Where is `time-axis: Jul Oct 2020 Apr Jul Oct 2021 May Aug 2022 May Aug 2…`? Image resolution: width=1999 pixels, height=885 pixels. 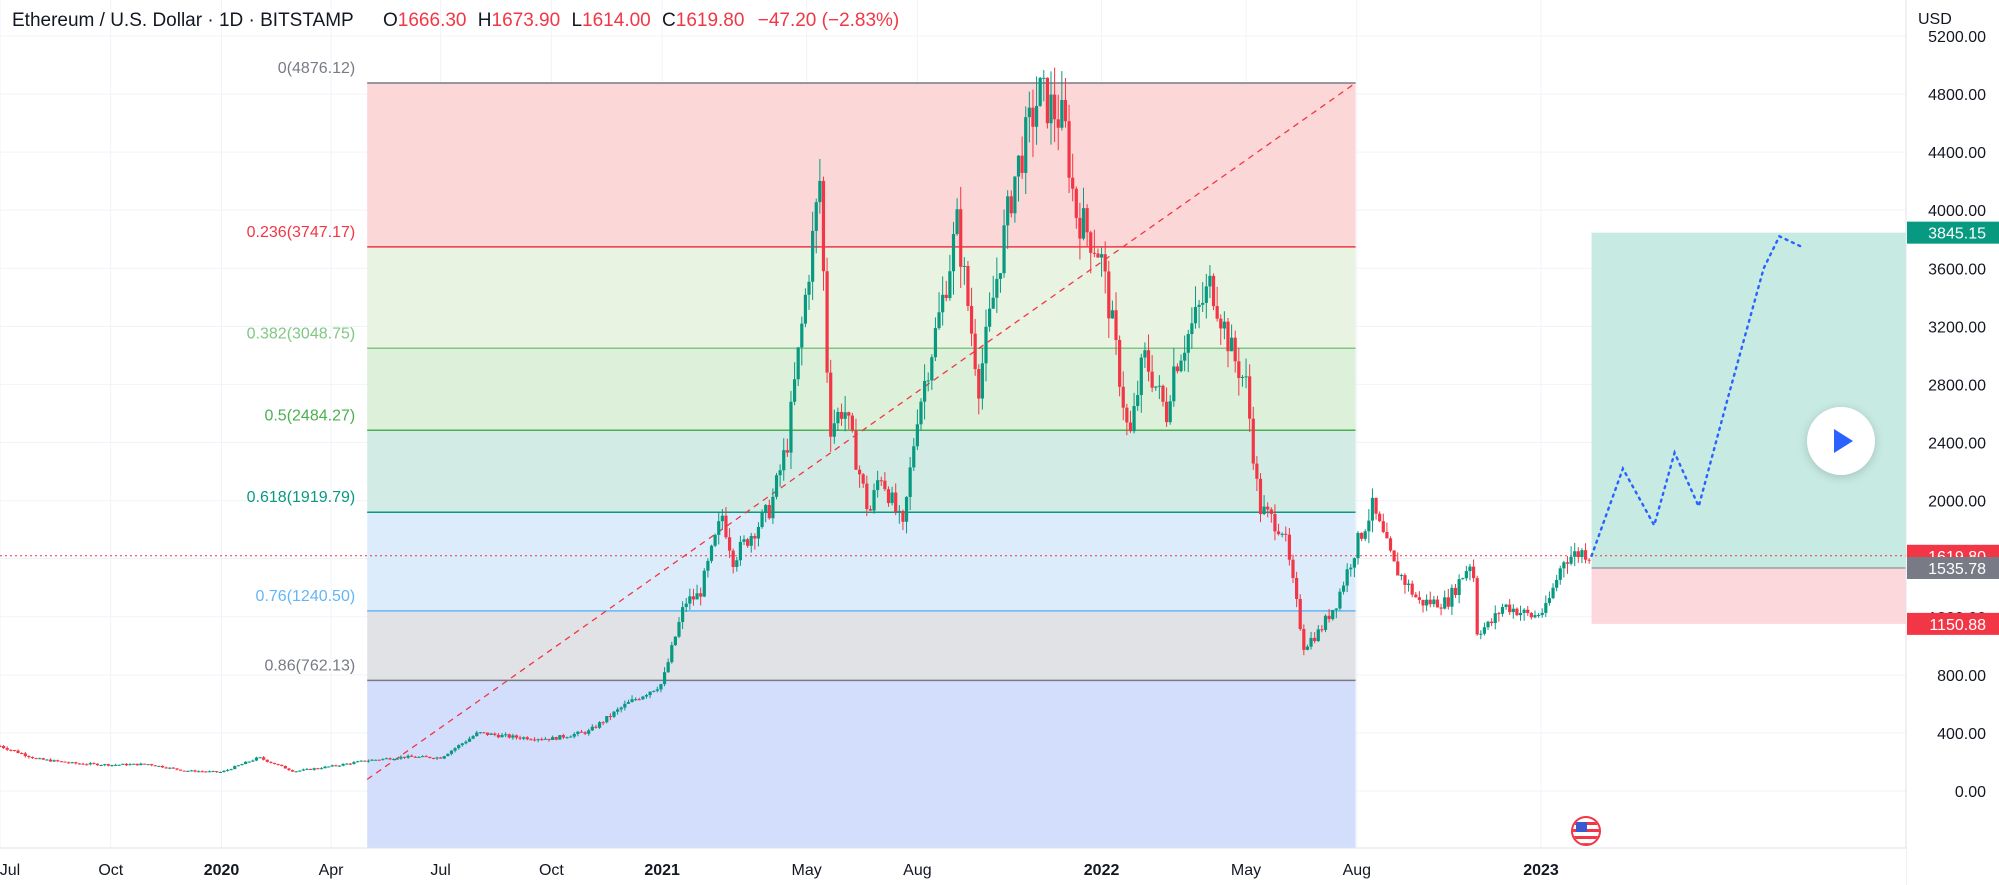 time-axis: Jul Oct 2020 Apr Jul Oct 2021 May Aug 2022 May Aug 2… is located at coordinates (953, 866).